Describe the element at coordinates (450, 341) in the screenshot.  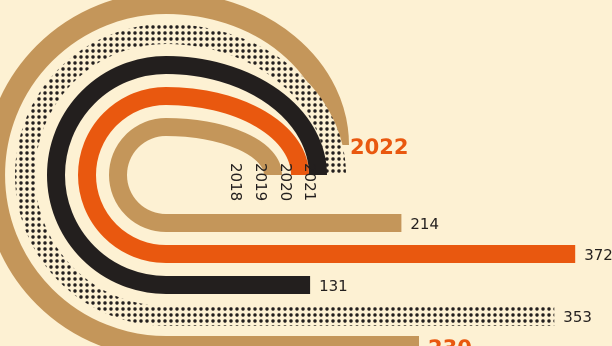
I see `value-label-2022: 230` at that location.